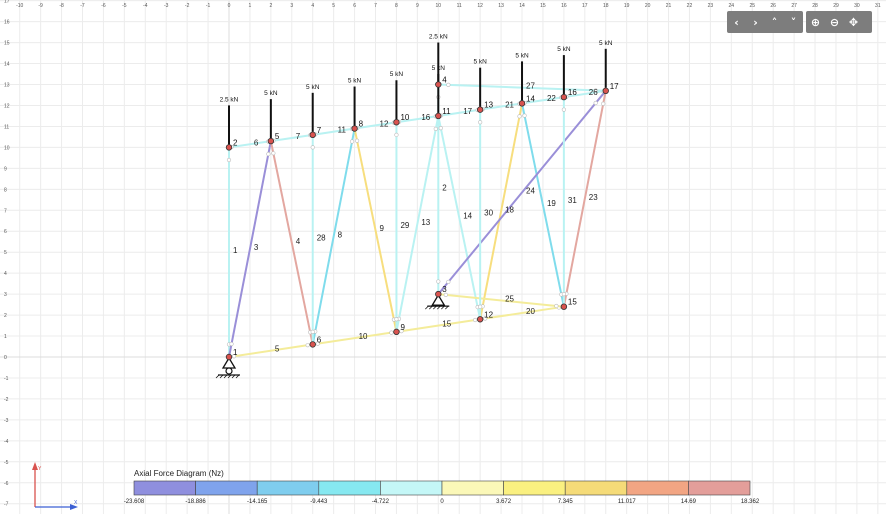 The width and height of the screenshot is (886, 514). I want to click on node-label: 8, so click(361, 124).